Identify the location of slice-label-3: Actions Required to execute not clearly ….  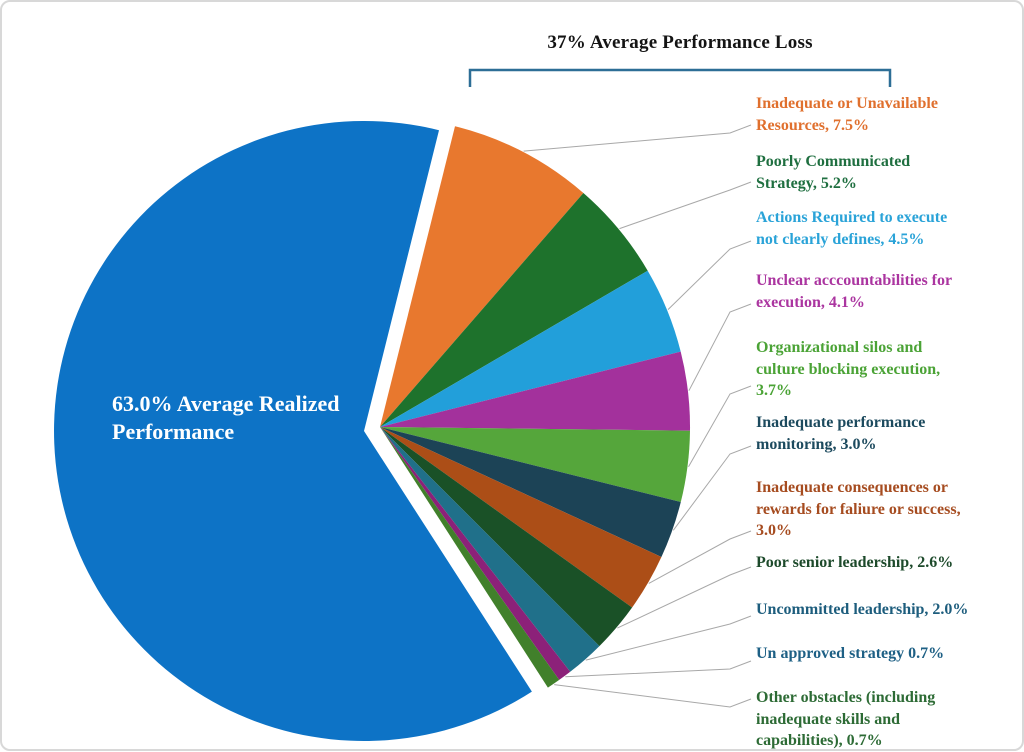
(852, 228).